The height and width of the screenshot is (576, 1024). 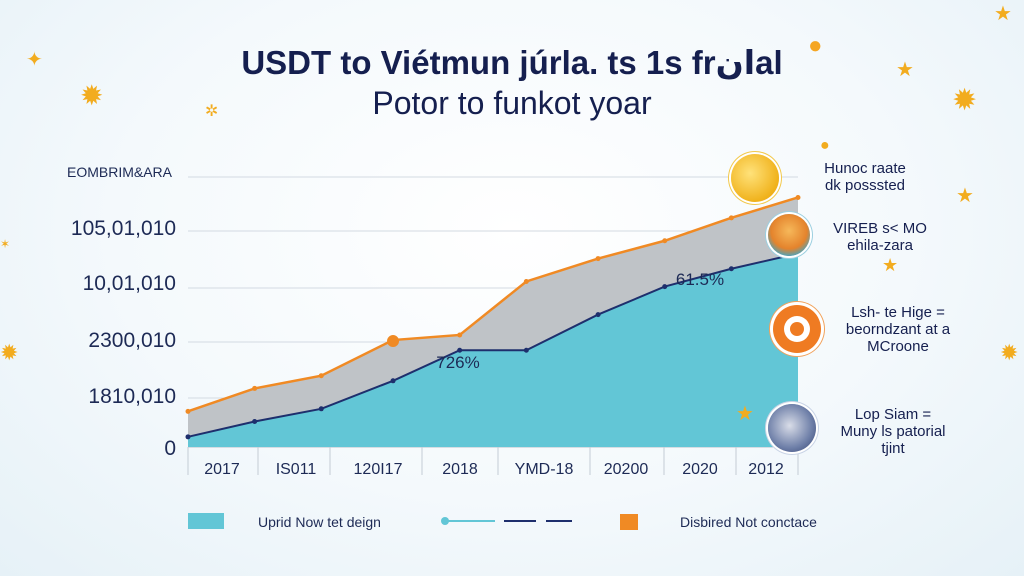 What do you see at coordinates (700, 279) in the screenshot?
I see `data-label: 61.5%` at bounding box center [700, 279].